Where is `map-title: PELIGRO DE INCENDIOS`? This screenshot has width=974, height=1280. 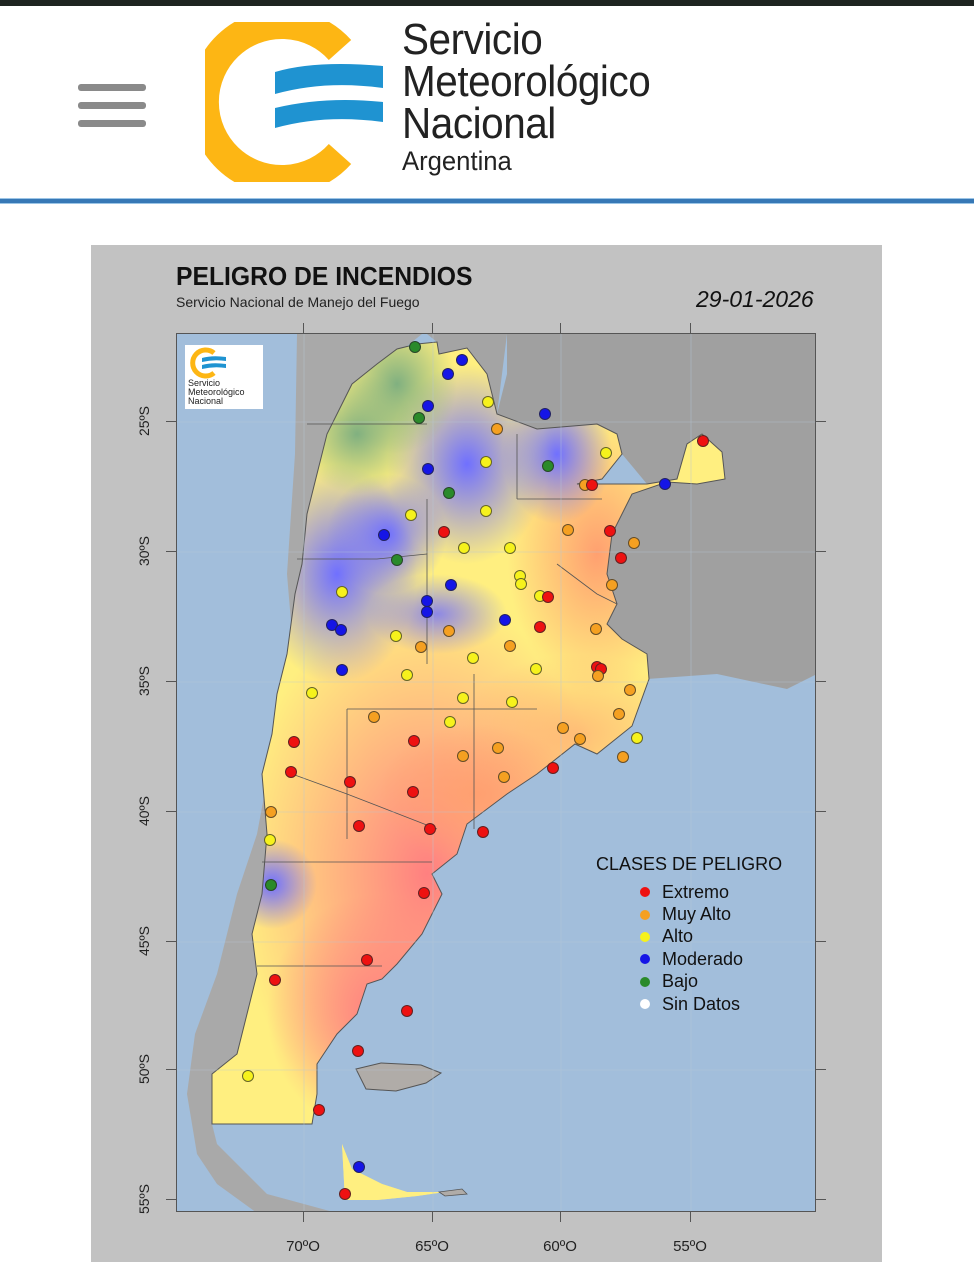 map-title: PELIGRO DE INCENDIOS is located at coordinates (324, 276).